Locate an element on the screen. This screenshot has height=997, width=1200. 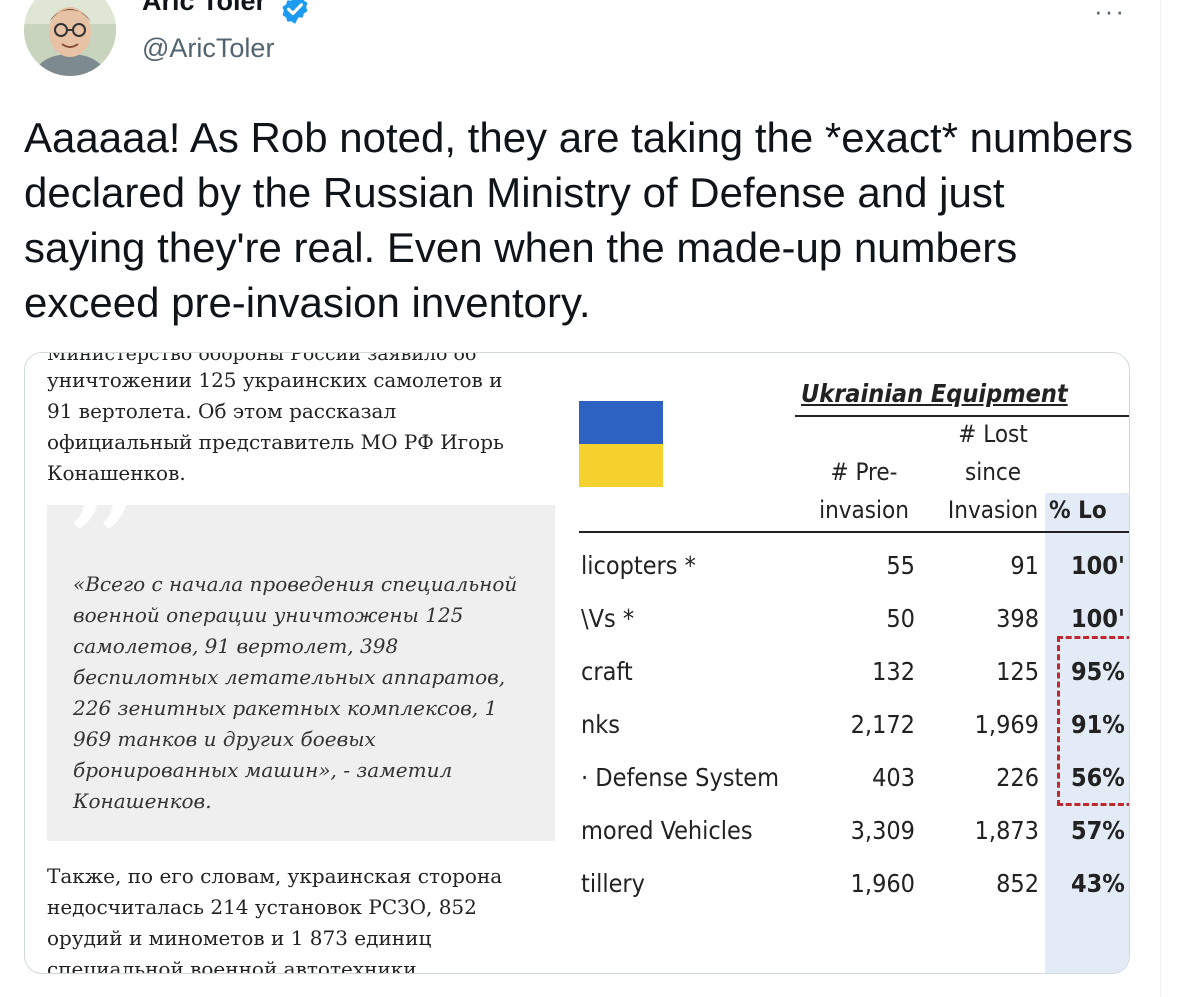
ukraine-flag-icon is located at coordinates (621, 444).